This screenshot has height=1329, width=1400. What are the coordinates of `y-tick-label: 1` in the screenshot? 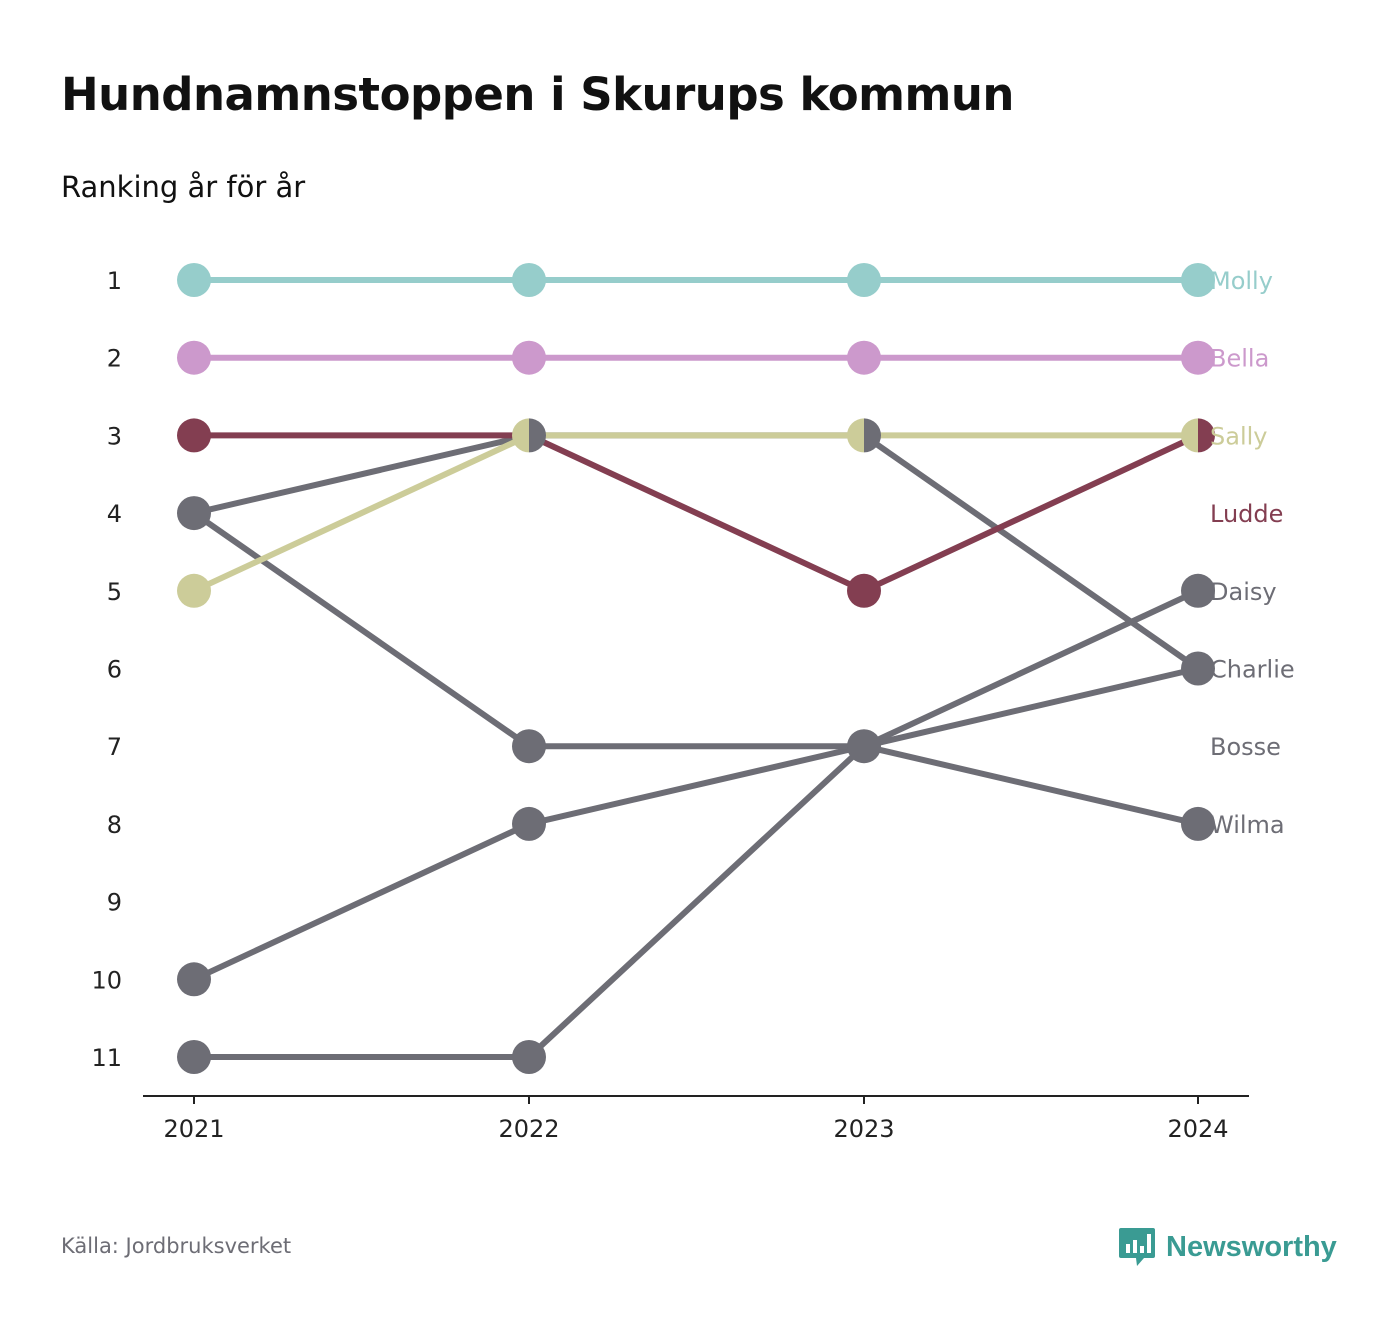 It's located at (114, 281).